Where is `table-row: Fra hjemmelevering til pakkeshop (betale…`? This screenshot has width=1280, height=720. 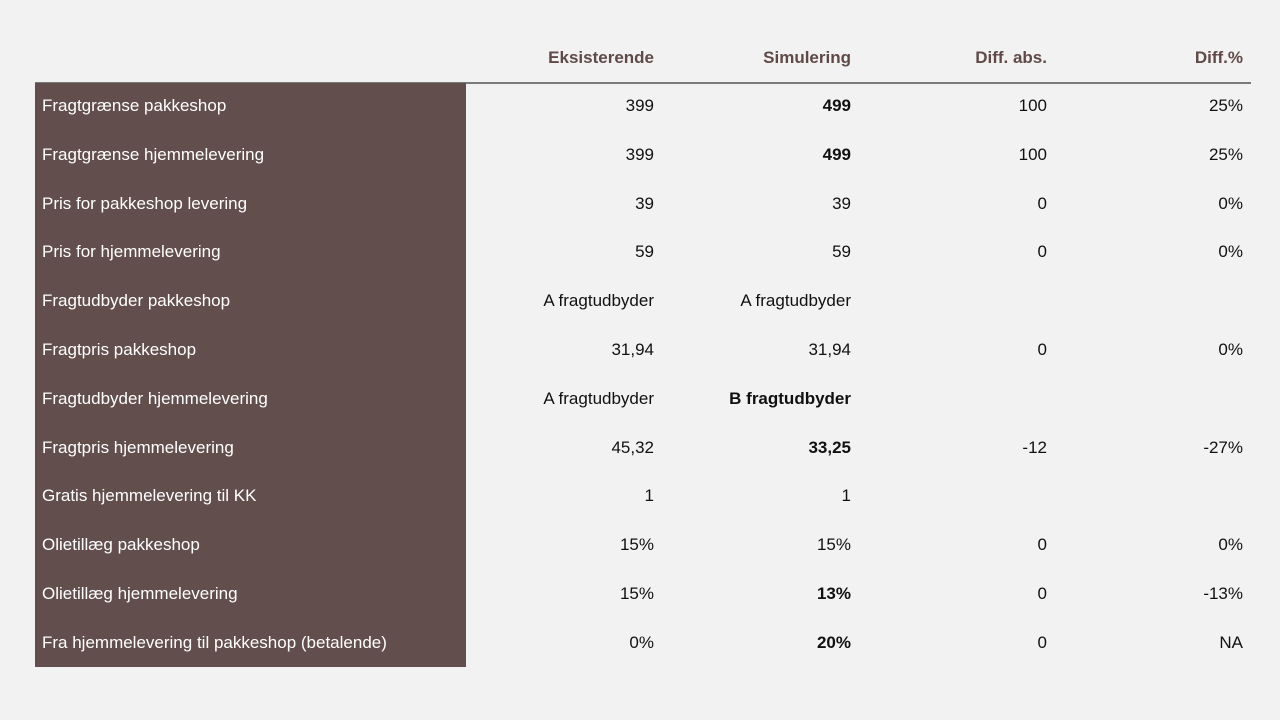 table-row: Fra hjemmelevering til pakkeshop (betale… is located at coordinates (643, 644).